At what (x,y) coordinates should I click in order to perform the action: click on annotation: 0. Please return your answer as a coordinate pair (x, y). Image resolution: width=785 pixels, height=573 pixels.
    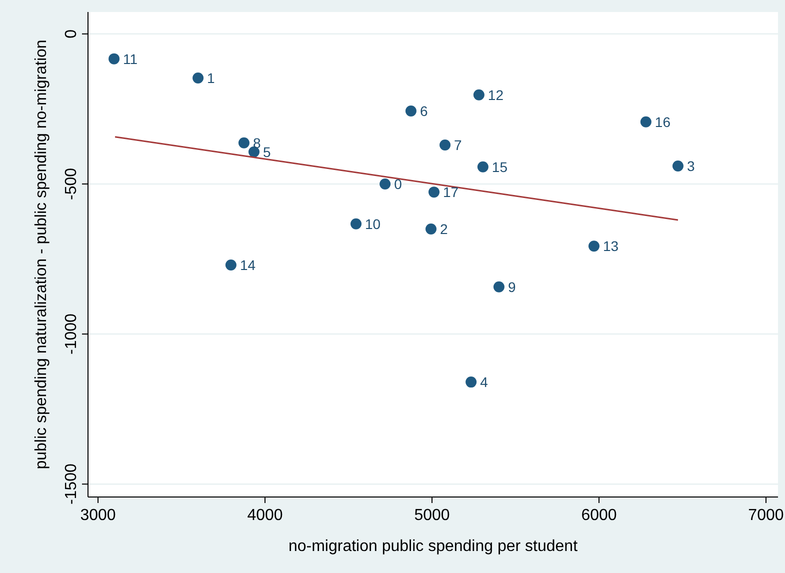
    Looking at the image, I should click on (398, 184).